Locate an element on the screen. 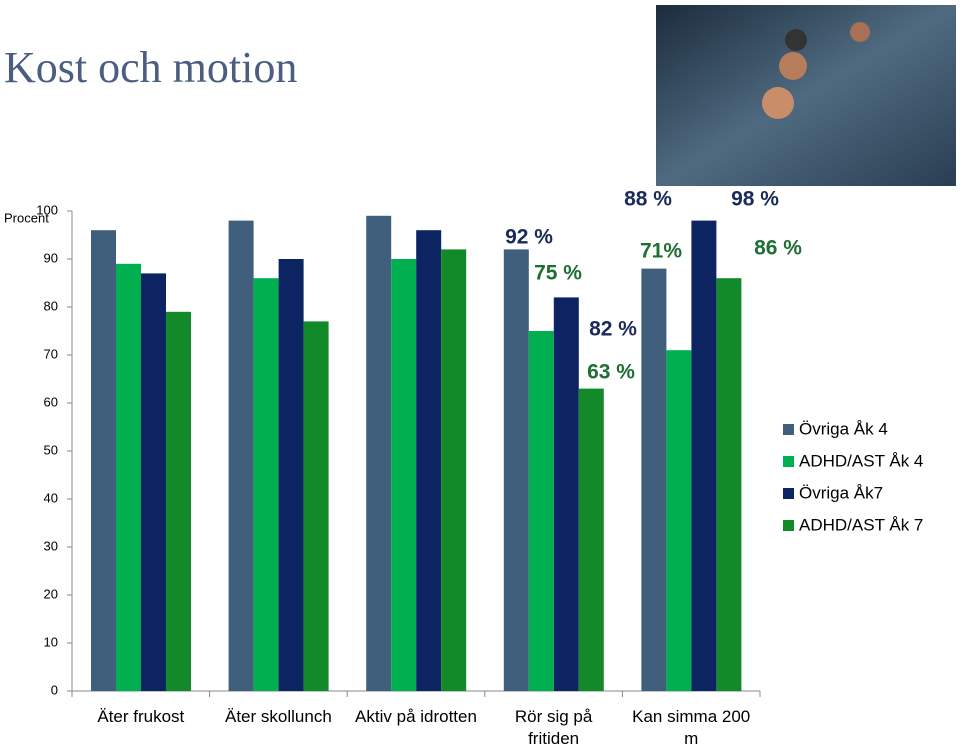  legend-label: Övriga Åk 4 is located at coordinates (843, 428).